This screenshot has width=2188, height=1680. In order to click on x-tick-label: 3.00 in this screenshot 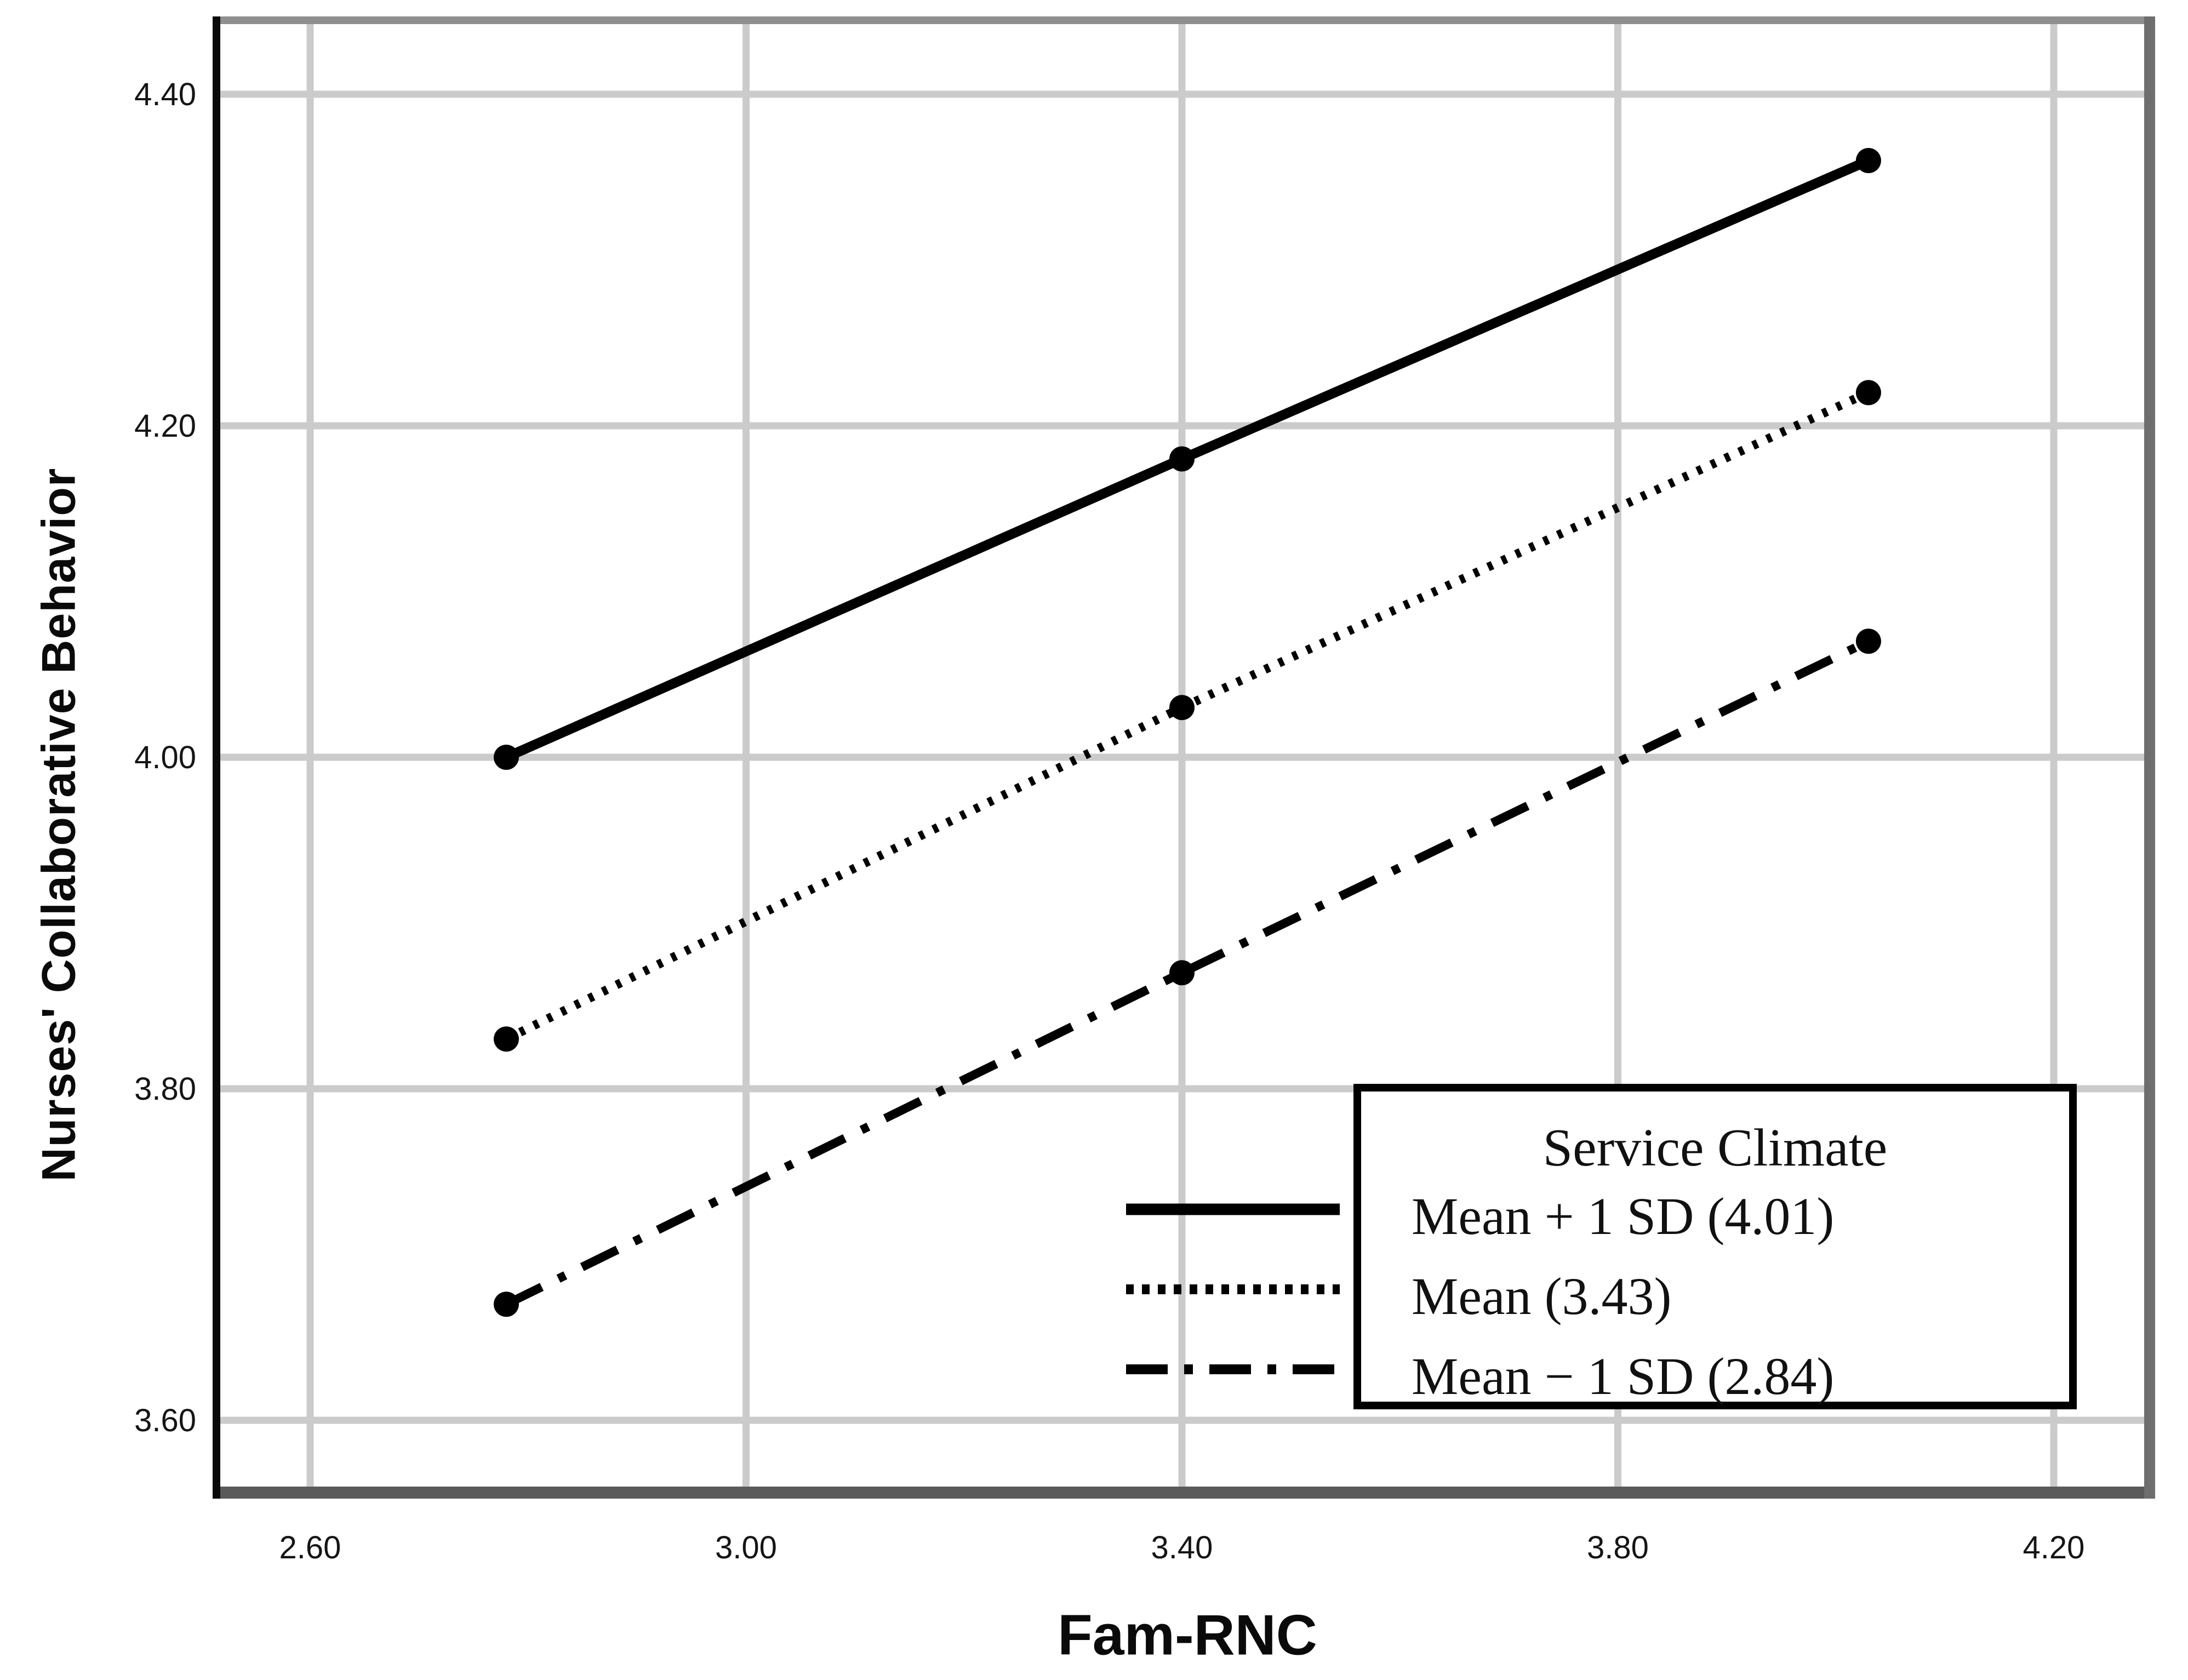, I will do `click(746, 1547)`.